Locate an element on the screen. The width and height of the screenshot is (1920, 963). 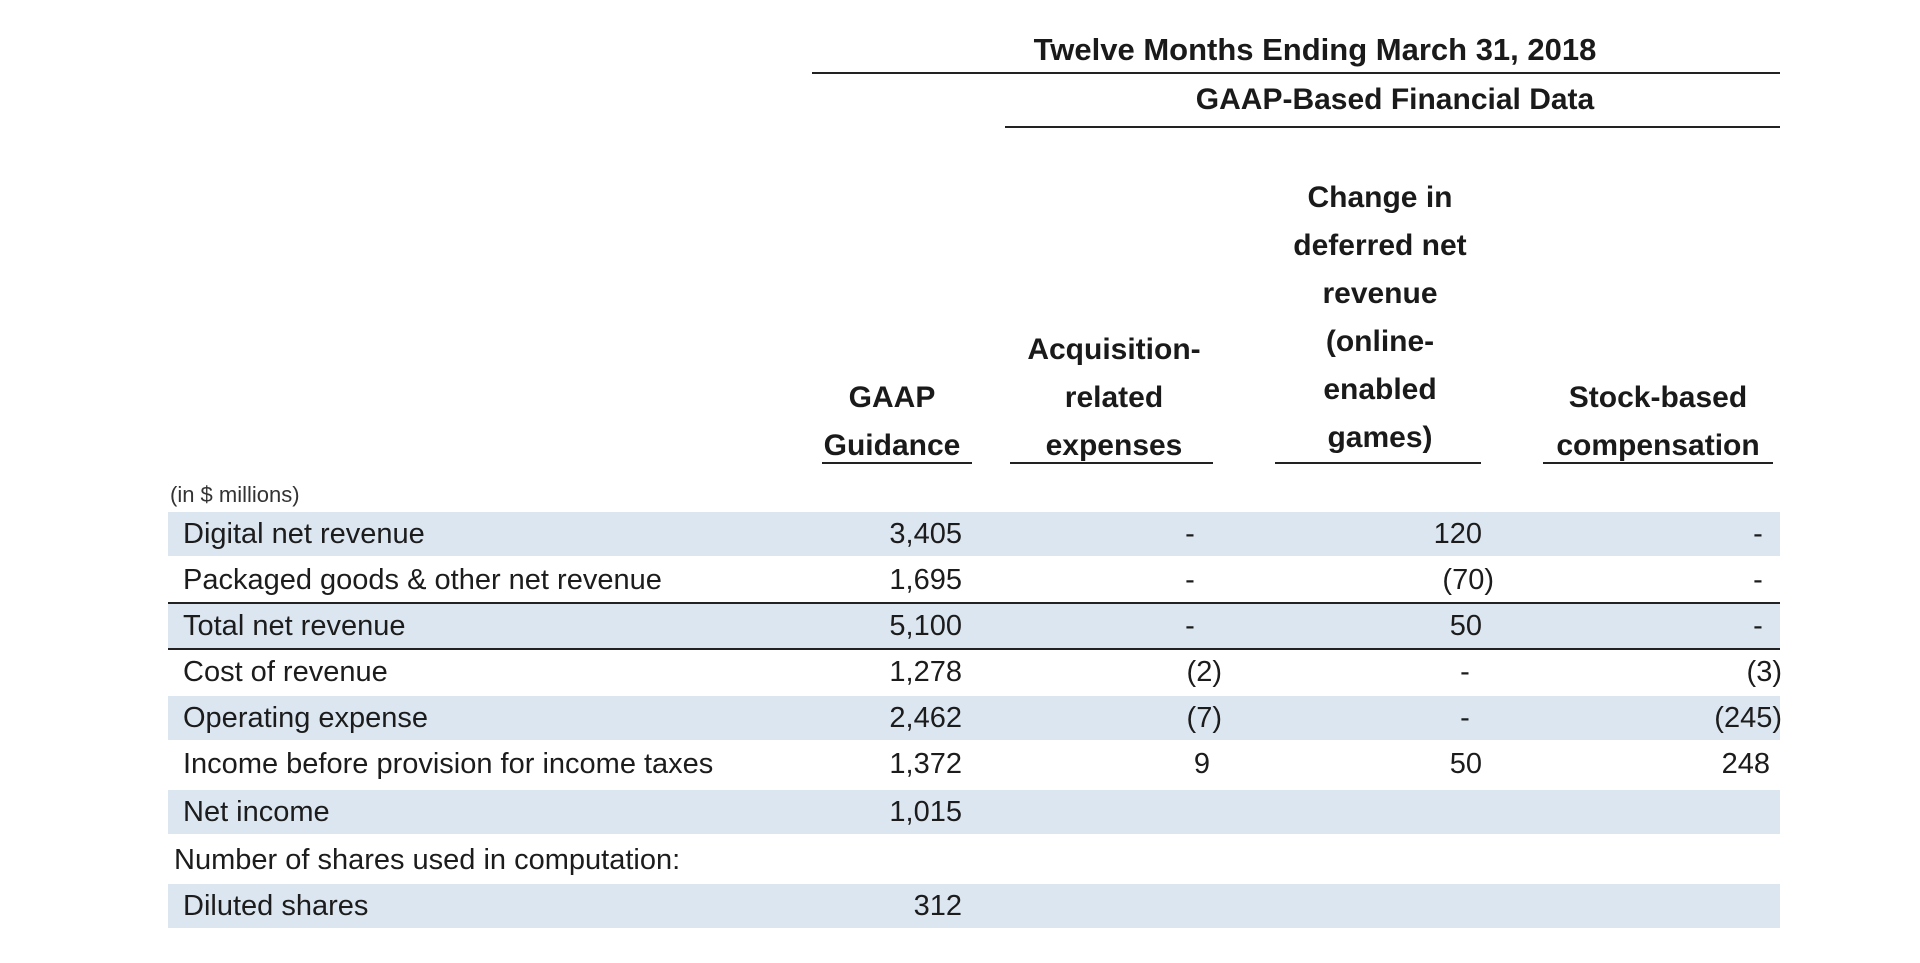
row-value: (70) is located at coordinates (1468, 580).